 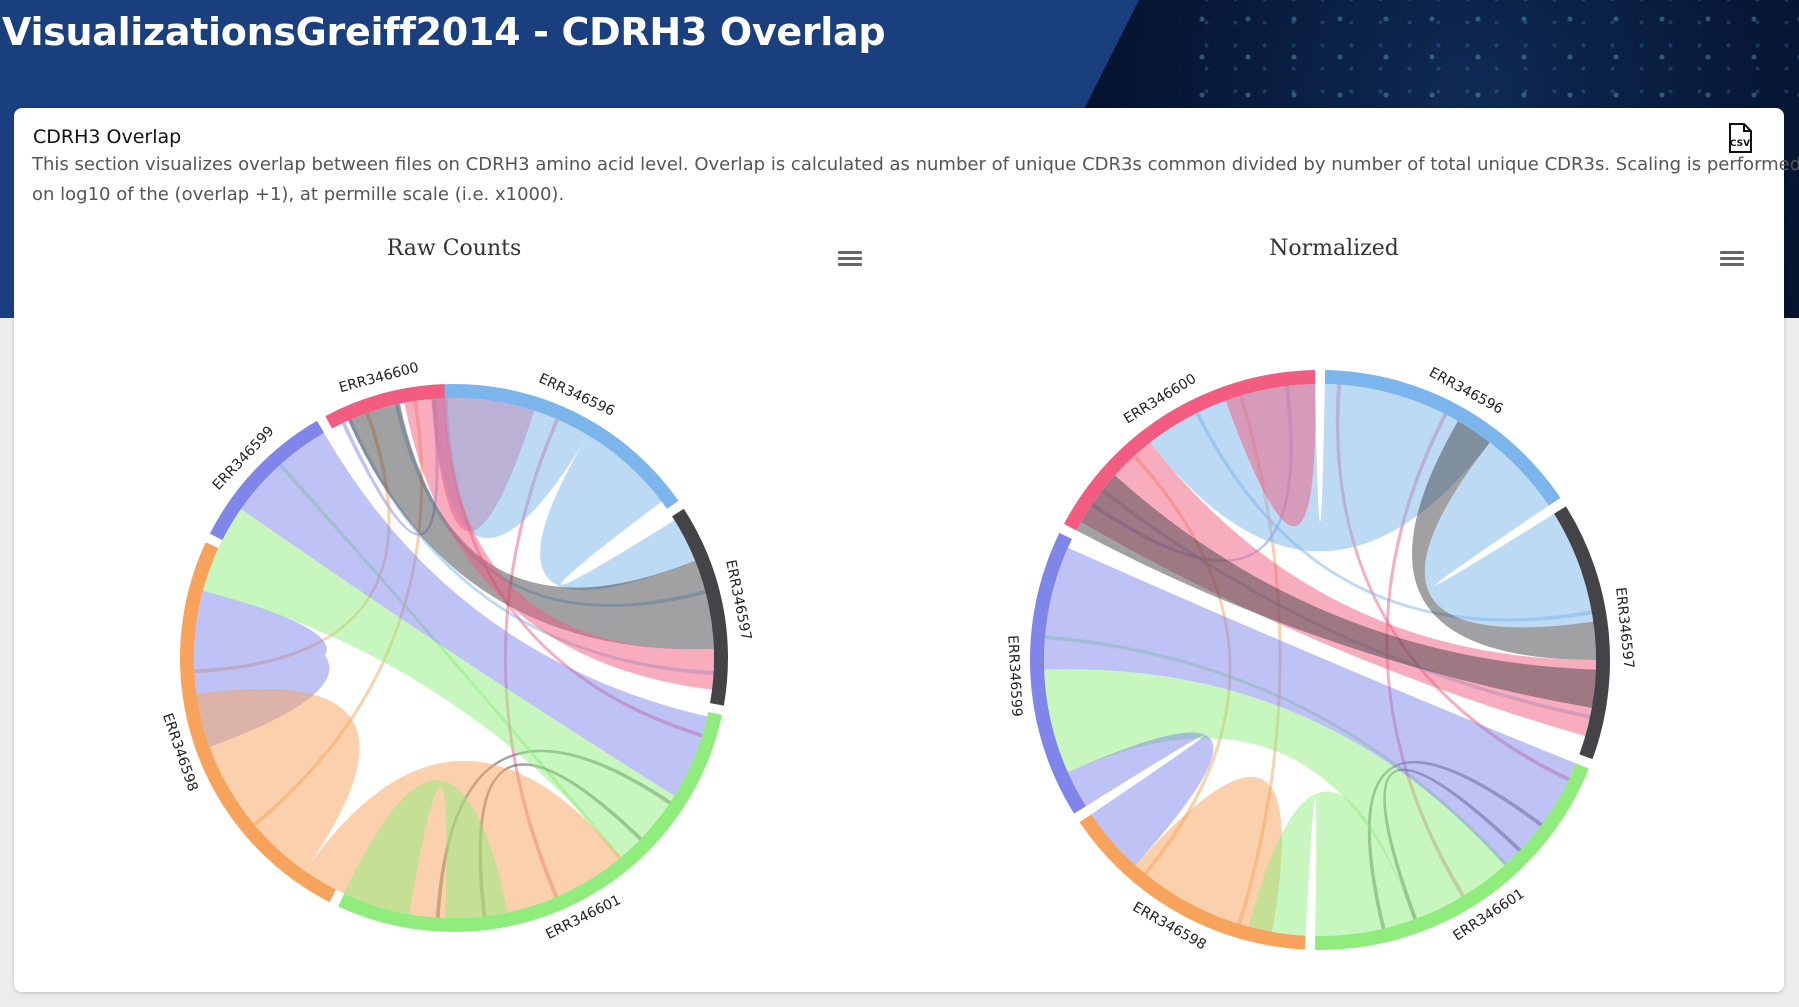 I want to click on chord-ribbon-err346596-err346596, so click(x=509, y=472).